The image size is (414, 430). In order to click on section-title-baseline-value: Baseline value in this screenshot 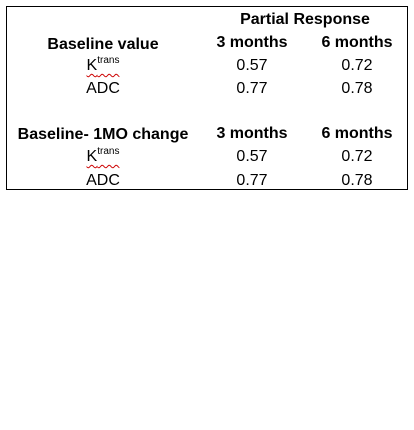, I will do `click(103, 44)`.